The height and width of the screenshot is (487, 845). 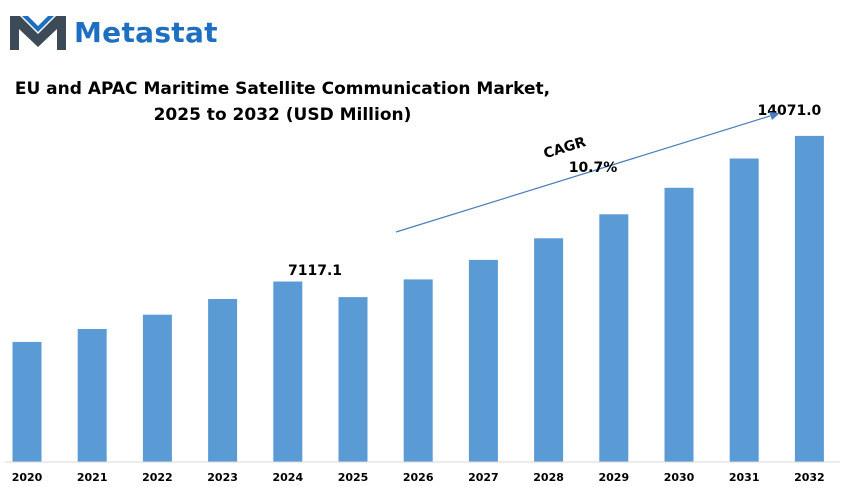 I want to click on bar-2022, so click(x=157, y=388).